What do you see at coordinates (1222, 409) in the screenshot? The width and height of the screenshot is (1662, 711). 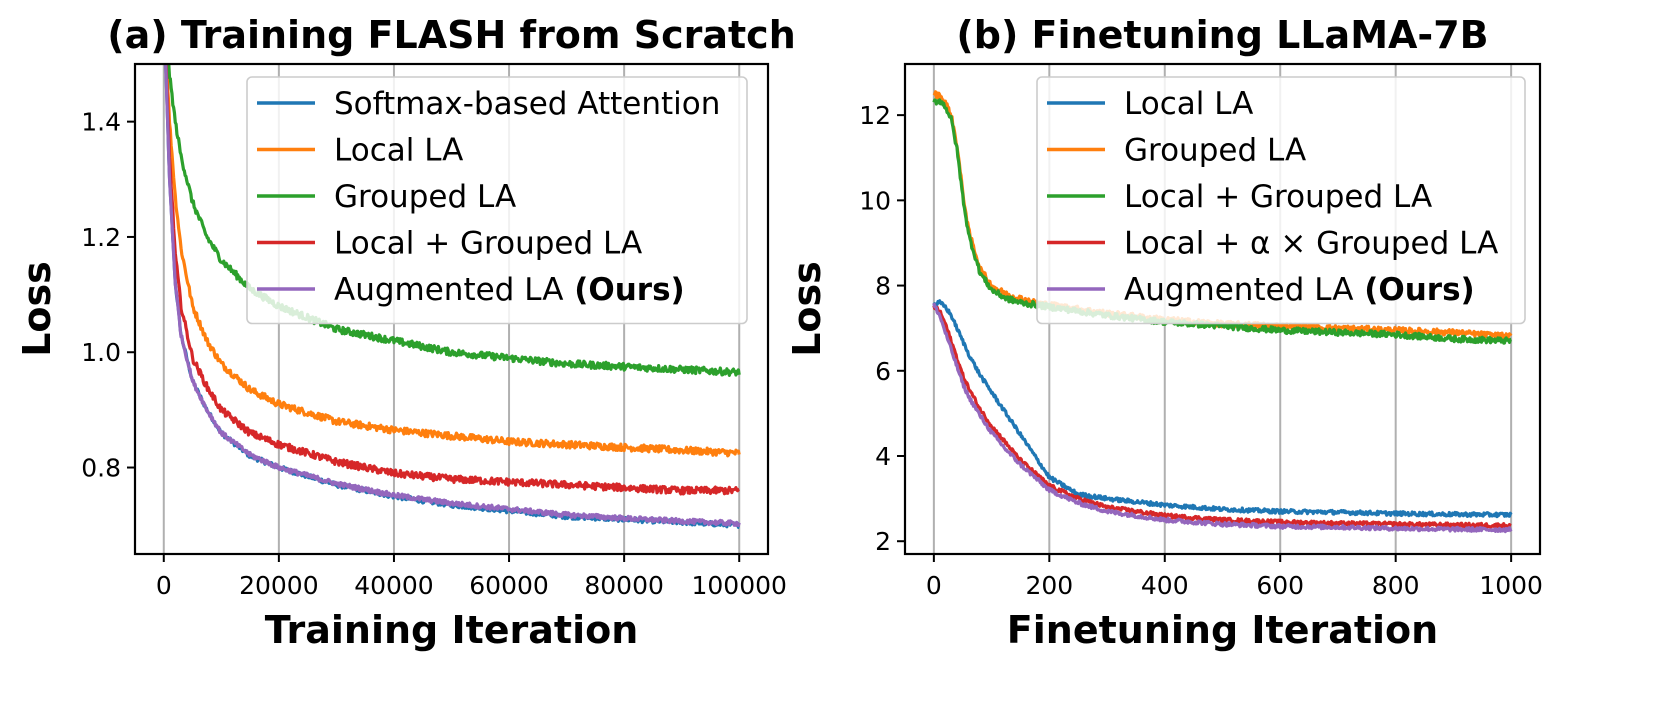 I see `series-line-local-la` at bounding box center [1222, 409].